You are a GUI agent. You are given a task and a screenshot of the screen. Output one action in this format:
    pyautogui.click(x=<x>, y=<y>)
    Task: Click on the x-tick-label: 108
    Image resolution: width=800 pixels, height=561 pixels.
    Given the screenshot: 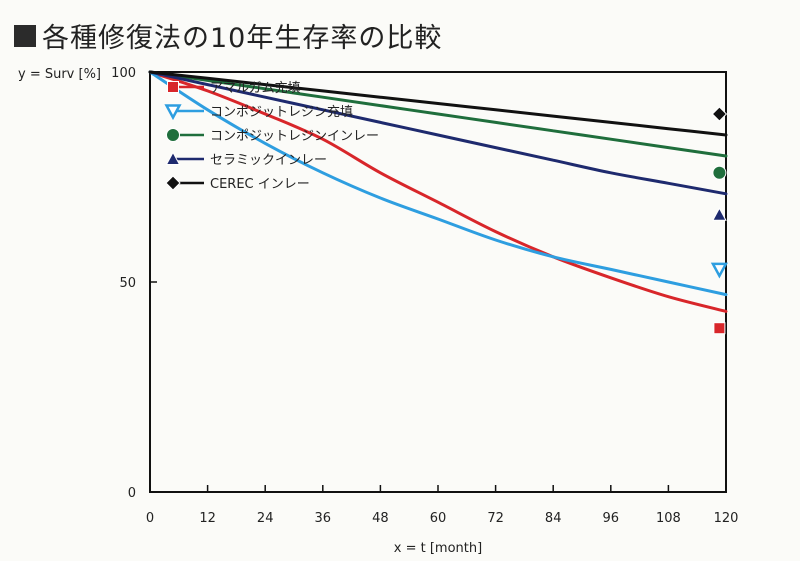 What is the action you would take?
    pyautogui.click(x=668, y=518)
    